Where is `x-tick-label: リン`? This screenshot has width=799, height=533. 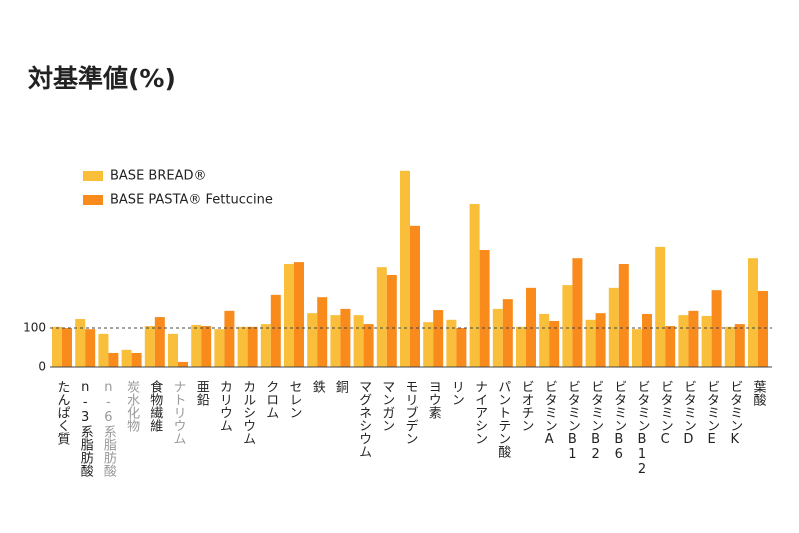 x-tick-label: リン is located at coordinates (456, 393).